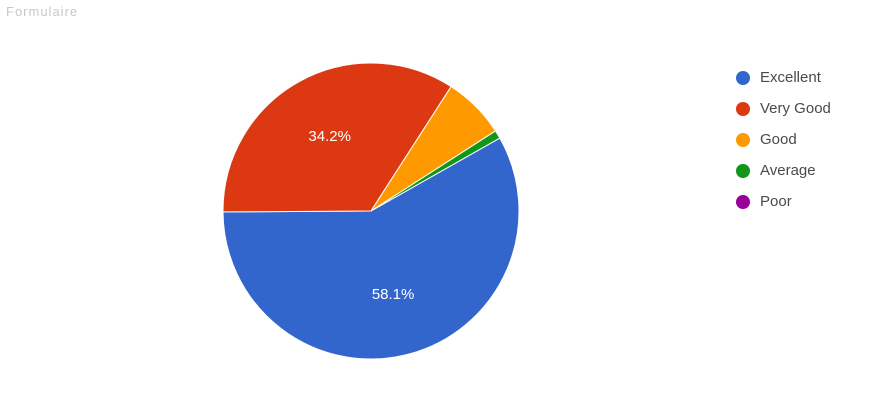  I want to click on legend-item-very-good: Very Good, so click(783, 108).